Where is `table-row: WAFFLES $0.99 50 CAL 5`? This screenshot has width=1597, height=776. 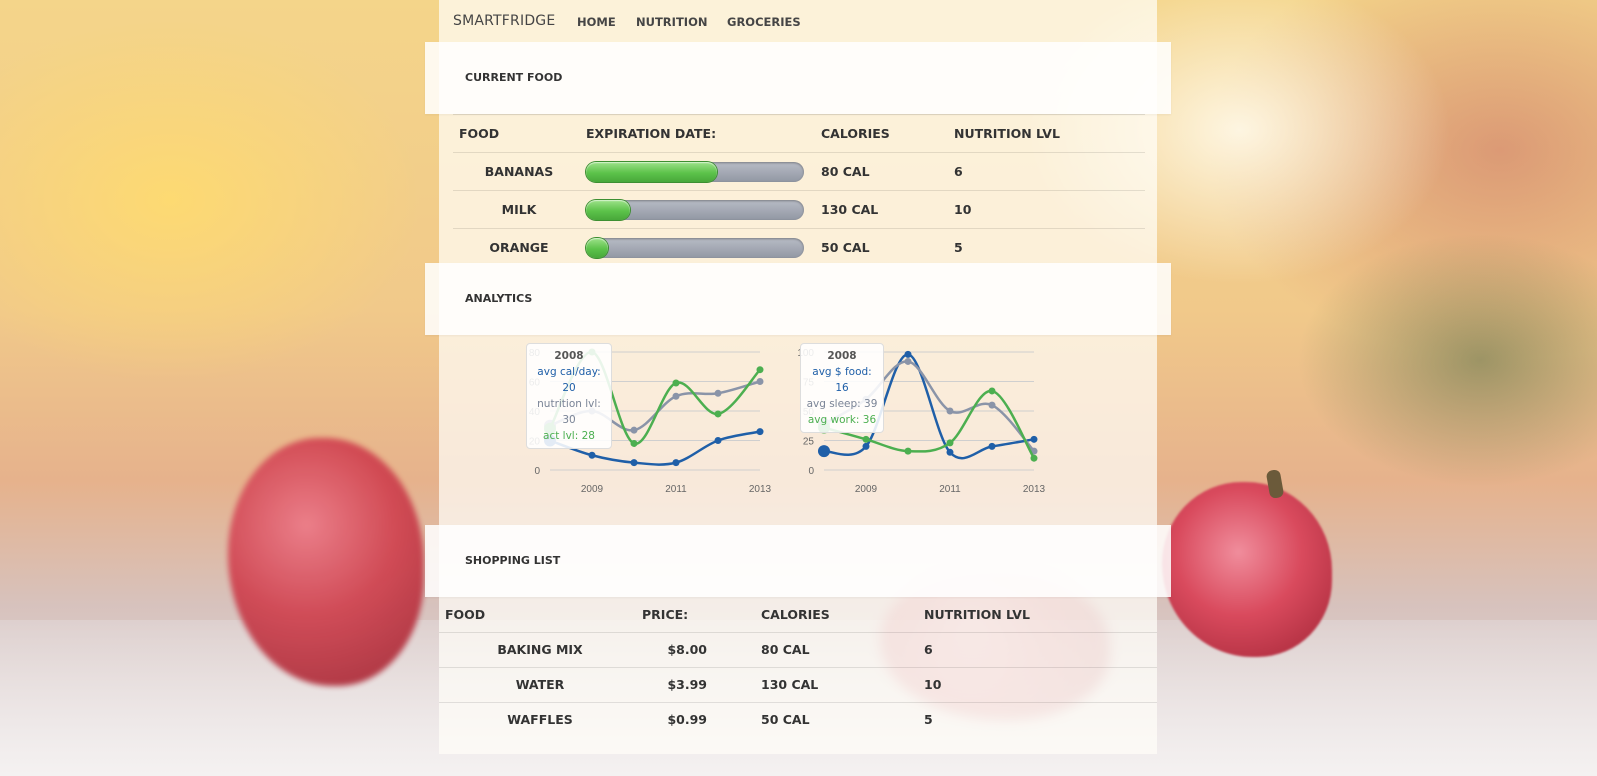 table-row: WAFFLES $0.99 50 CAL 5 is located at coordinates (798, 719).